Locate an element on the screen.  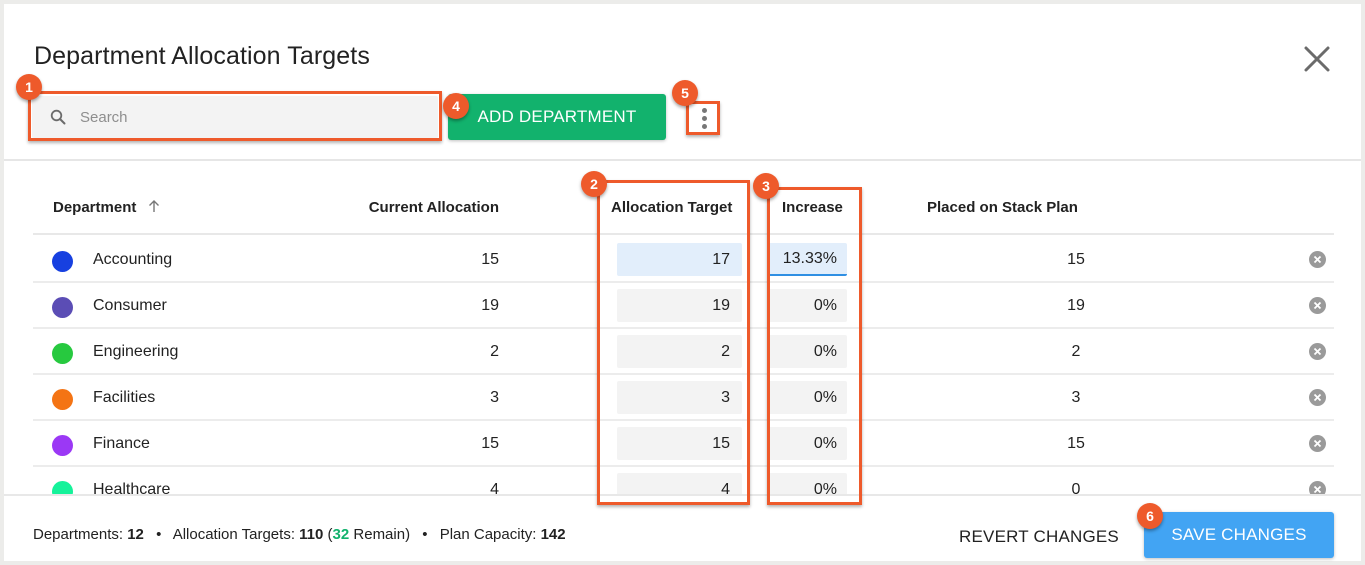
search-field is located at coordinates (235, 117).